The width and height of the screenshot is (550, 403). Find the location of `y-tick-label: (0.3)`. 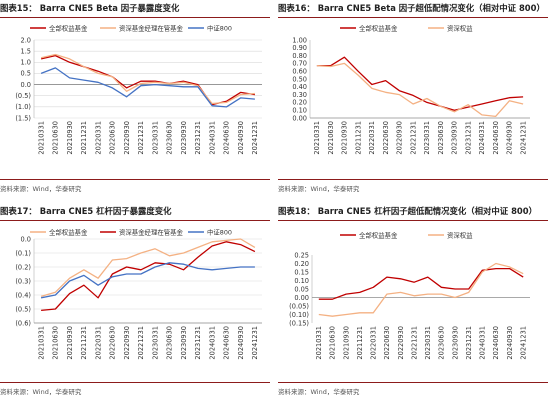

y-tick-label: (0.3) is located at coordinates (23, 281).